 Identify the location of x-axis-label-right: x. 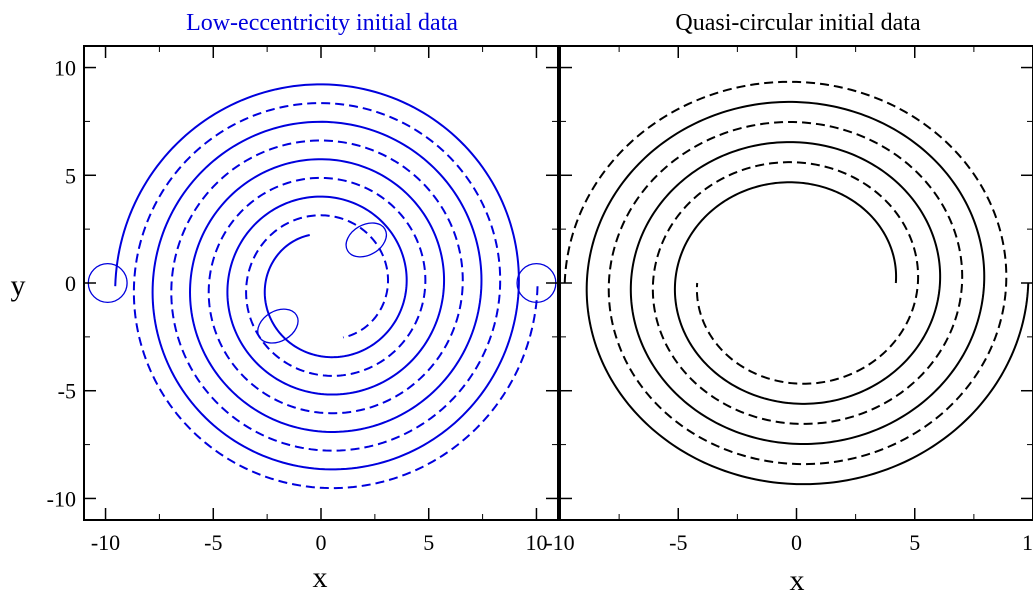
(797, 580).